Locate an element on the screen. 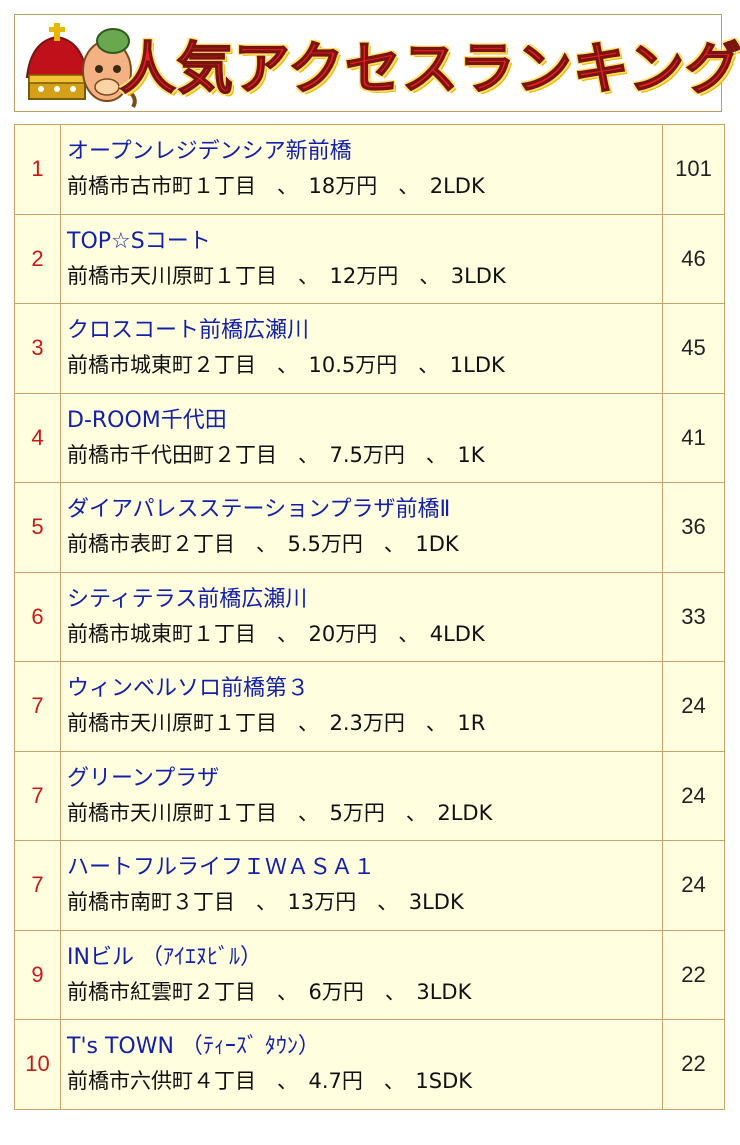 This screenshot has width=740, height=1145. ranking-row: 6 シティテラス前橋広瀬川 前橋市城東町１丁目 、 20万円 、 4LDK 33 is located at coordinates (369, 616).